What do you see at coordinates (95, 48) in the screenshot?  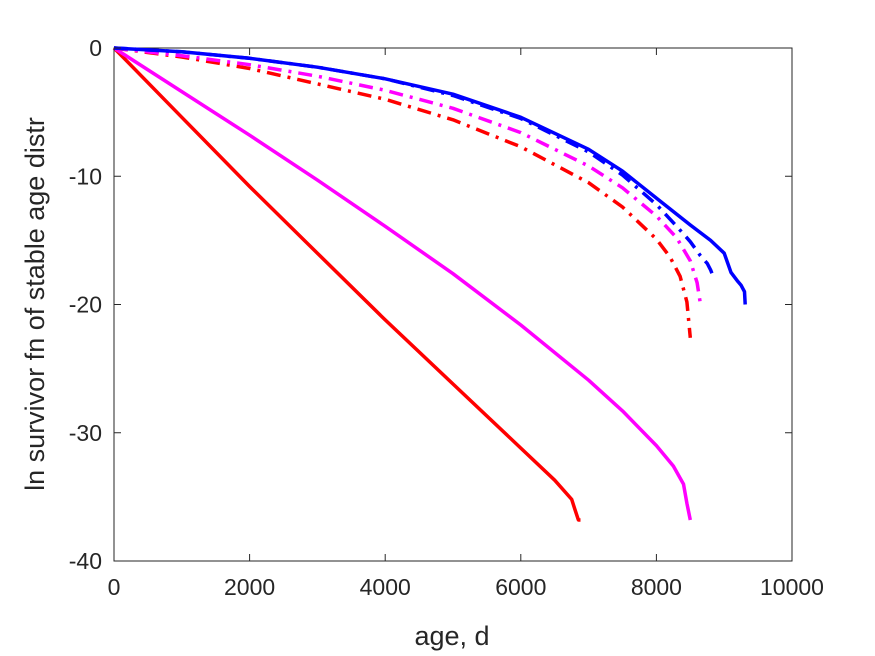 I see `y-tick-label: 0` at bounding box center [95, 48].